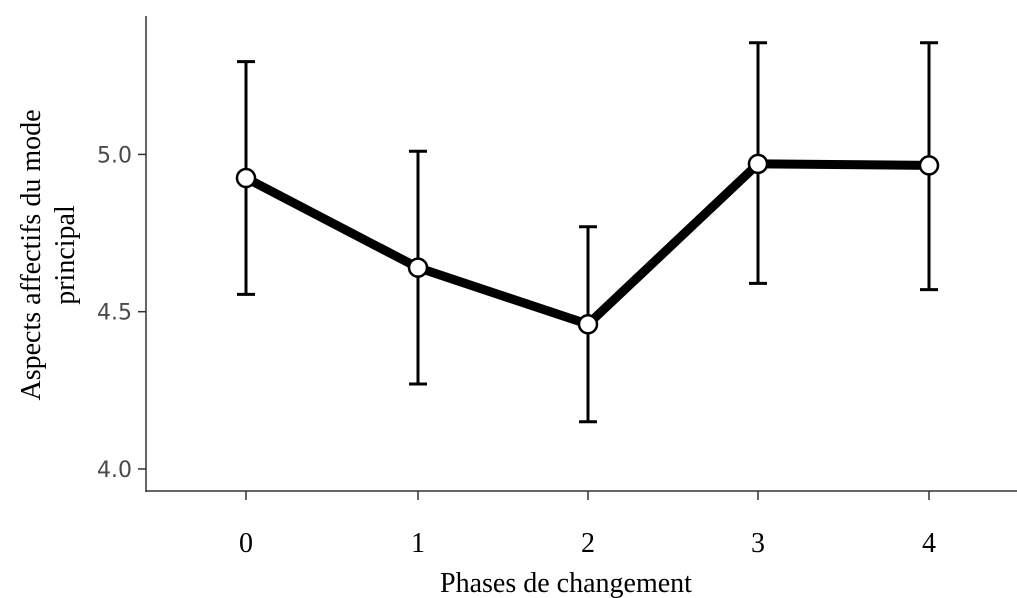 This screenshot has width=1017, height=598. What do you see at coordinates (588, 543) in the screenshot?
I see `x-tick-label: 2` at bounding box center [588, 543].